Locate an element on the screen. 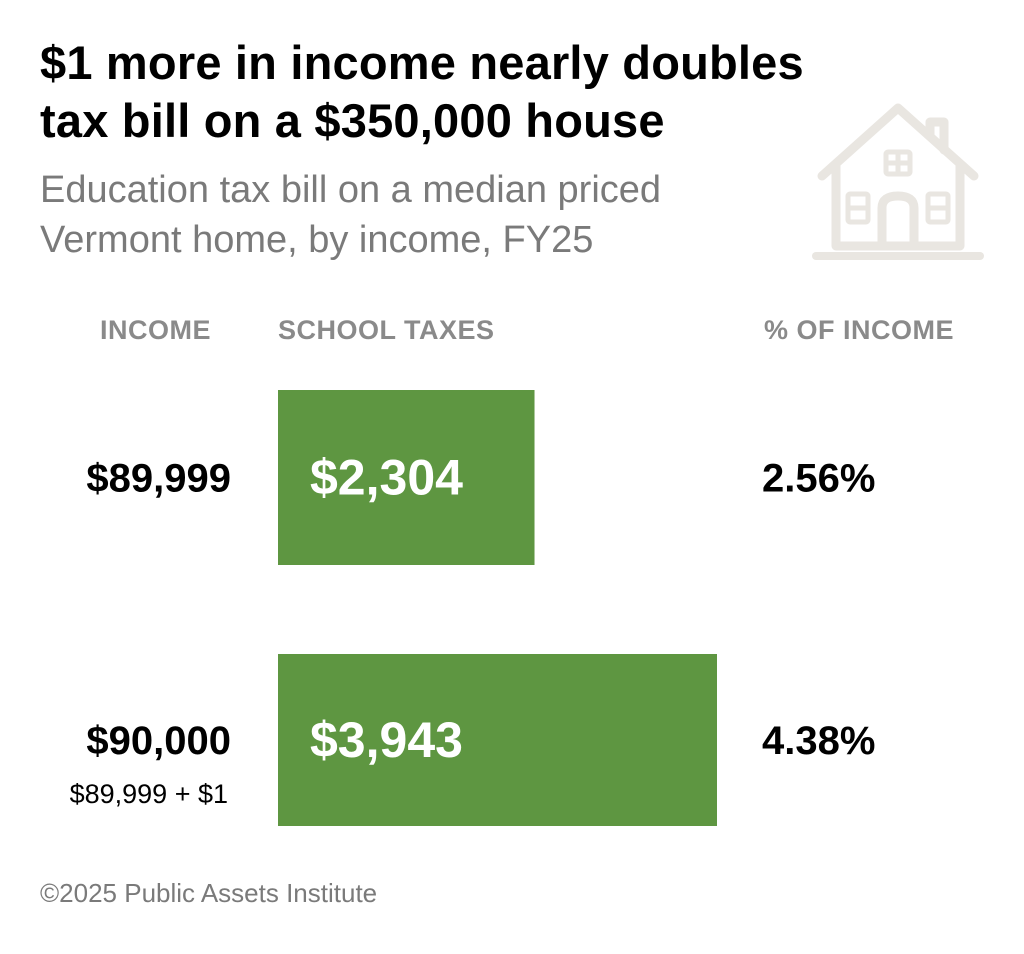 The image size is (1024, 954). title-line-2: tax bill on a $350,000 house is located at coordinates (352, 120).